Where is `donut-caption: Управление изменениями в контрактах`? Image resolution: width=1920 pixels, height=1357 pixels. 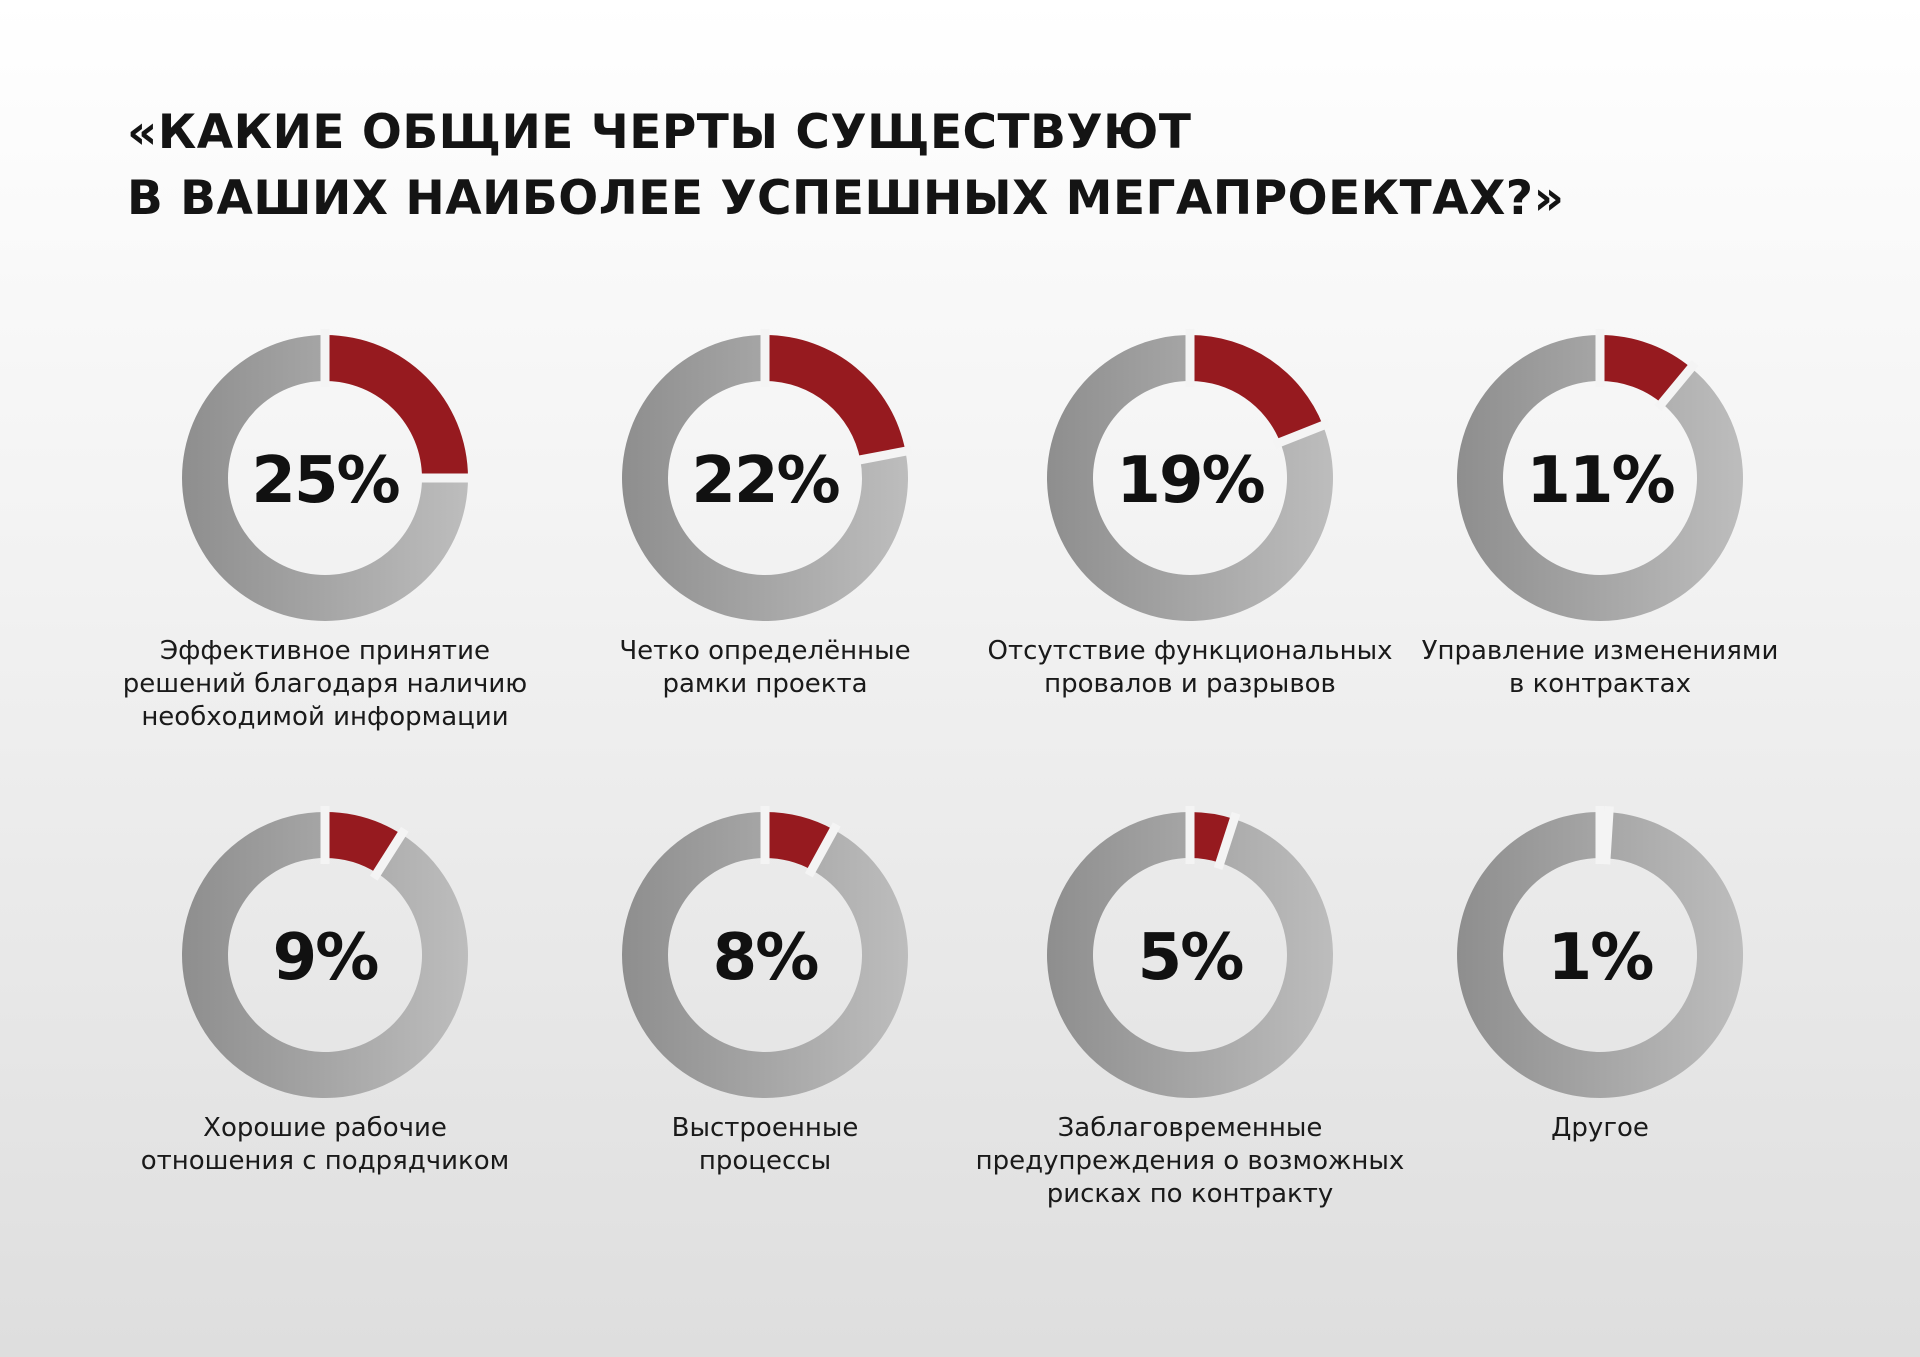
donut-caption: Управление изменениями в контрактах is located at coordinates (1600, 667).